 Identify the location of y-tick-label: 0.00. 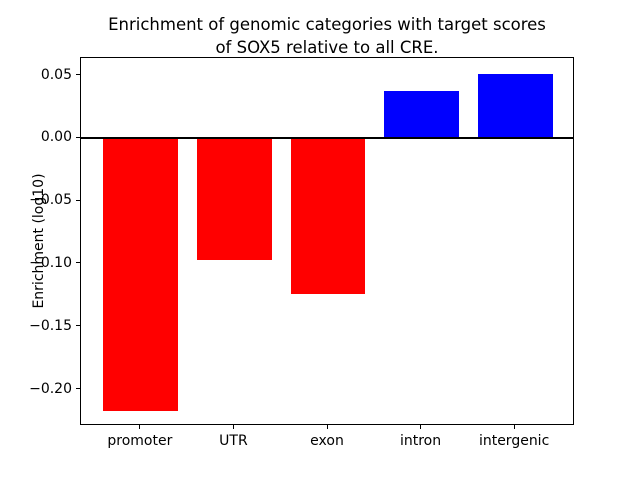
(56, 137).